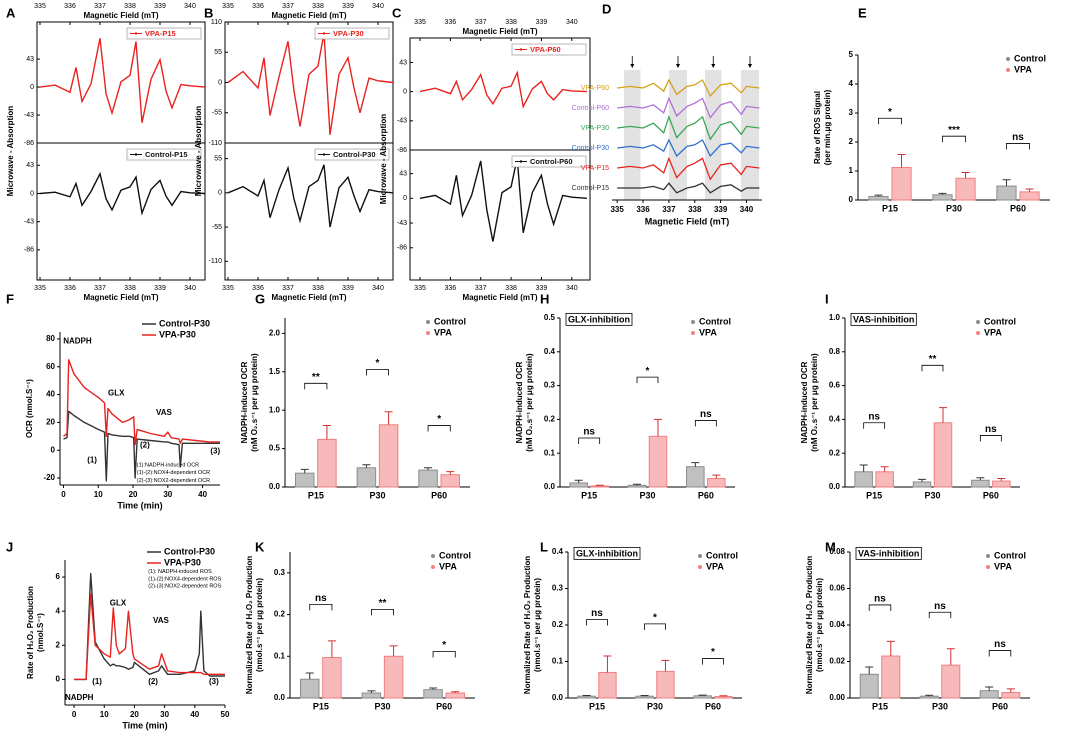 The image size is (1065, 739). I want to click on y-tick-label: 0.06, so click(837, 588).